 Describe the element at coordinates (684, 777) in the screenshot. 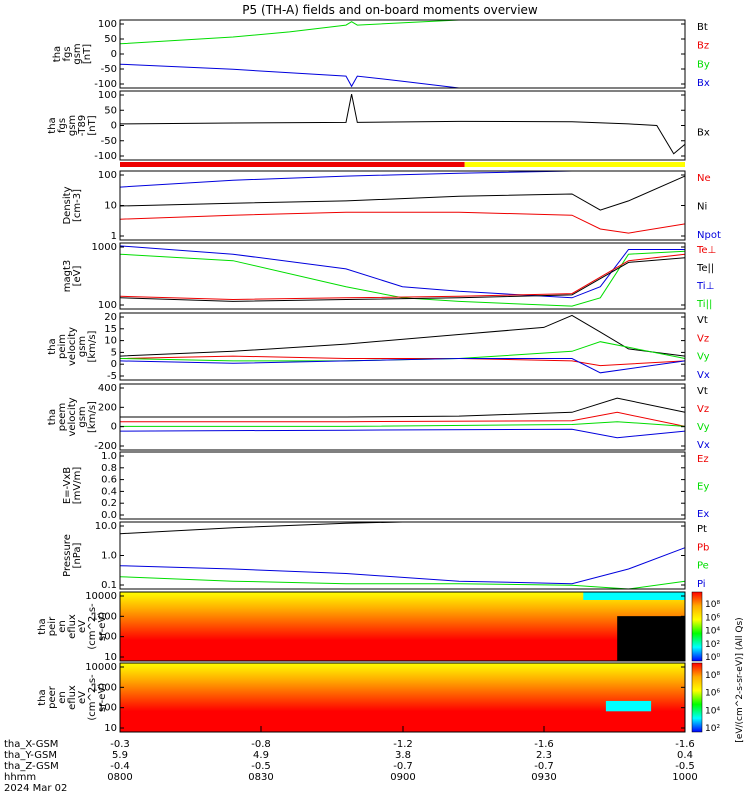

I see `x-row-value: 1000` at that location.